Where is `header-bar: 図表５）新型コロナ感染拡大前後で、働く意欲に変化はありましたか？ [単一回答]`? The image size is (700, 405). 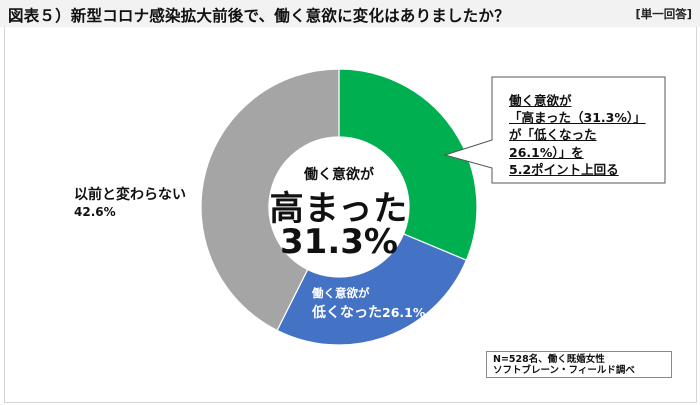
header-bar: 図表５）新型コロナ感染拡大前後で、働く意欲に変化はありましたか？ [単一回答] is located at coordinates (350, 13).